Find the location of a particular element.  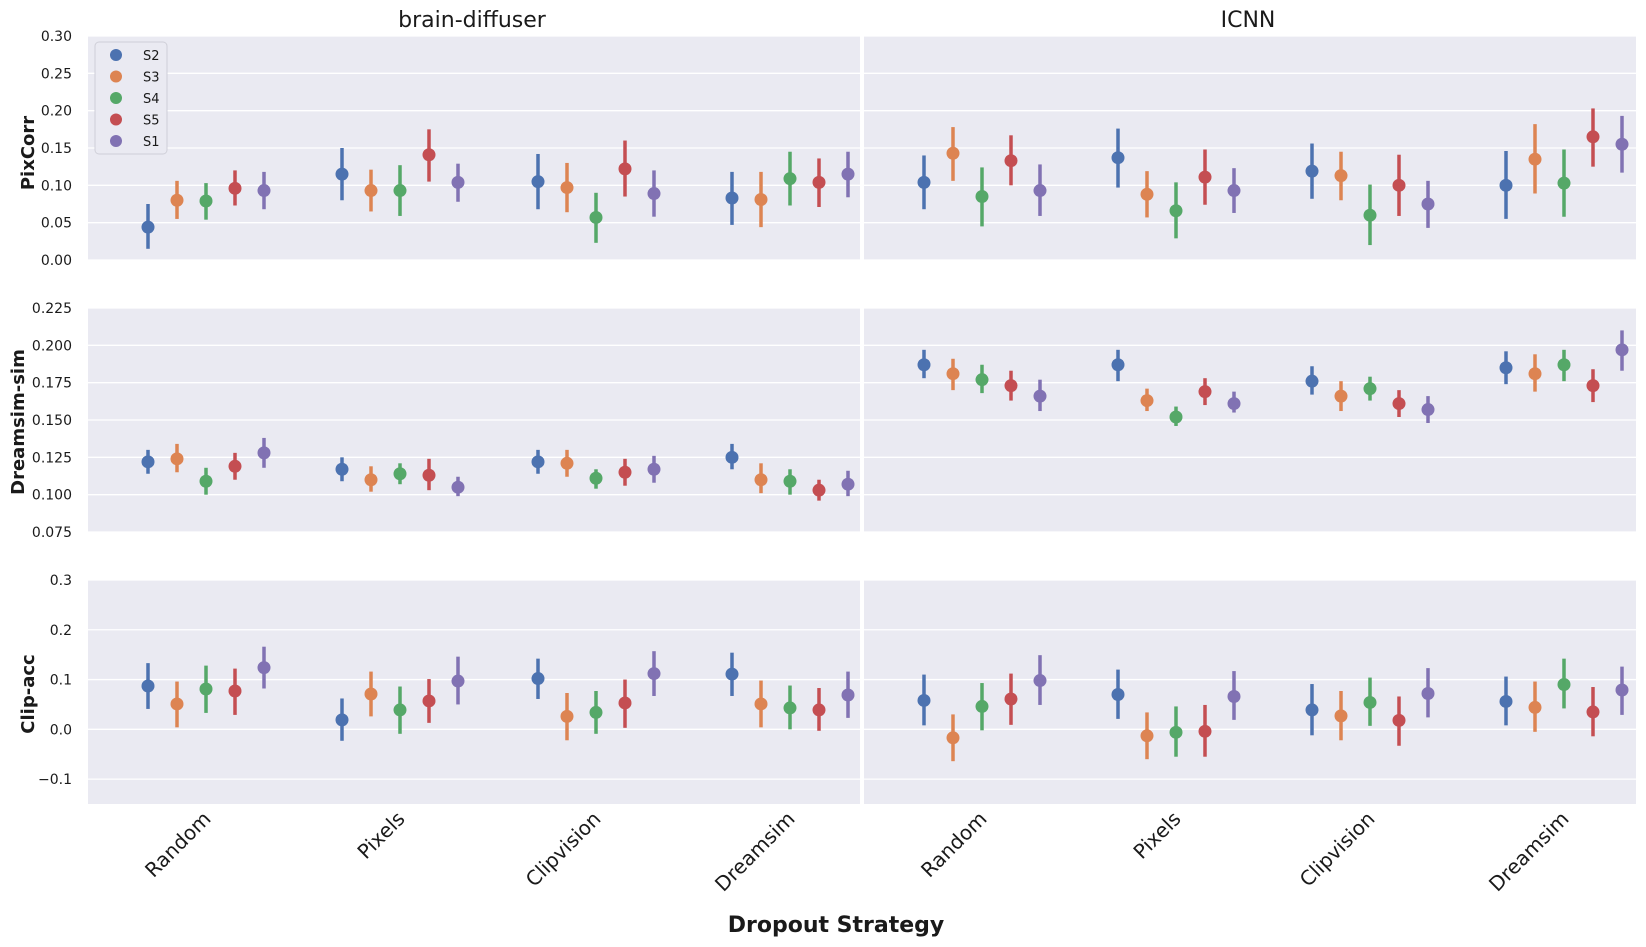

row-labels: PixCorr Dreamsim-sim Clip-acc is located at coordinates (23, 425).